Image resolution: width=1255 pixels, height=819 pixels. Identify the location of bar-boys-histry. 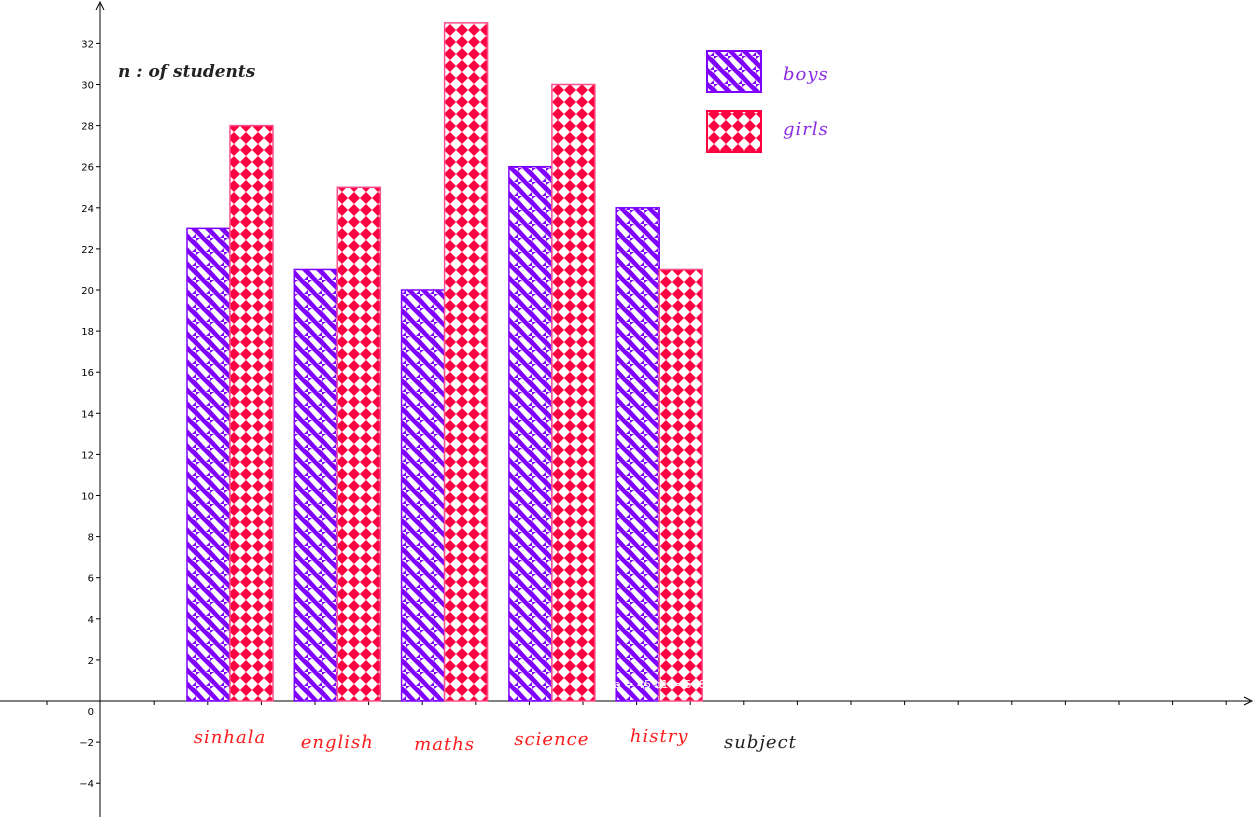
(637, 454).